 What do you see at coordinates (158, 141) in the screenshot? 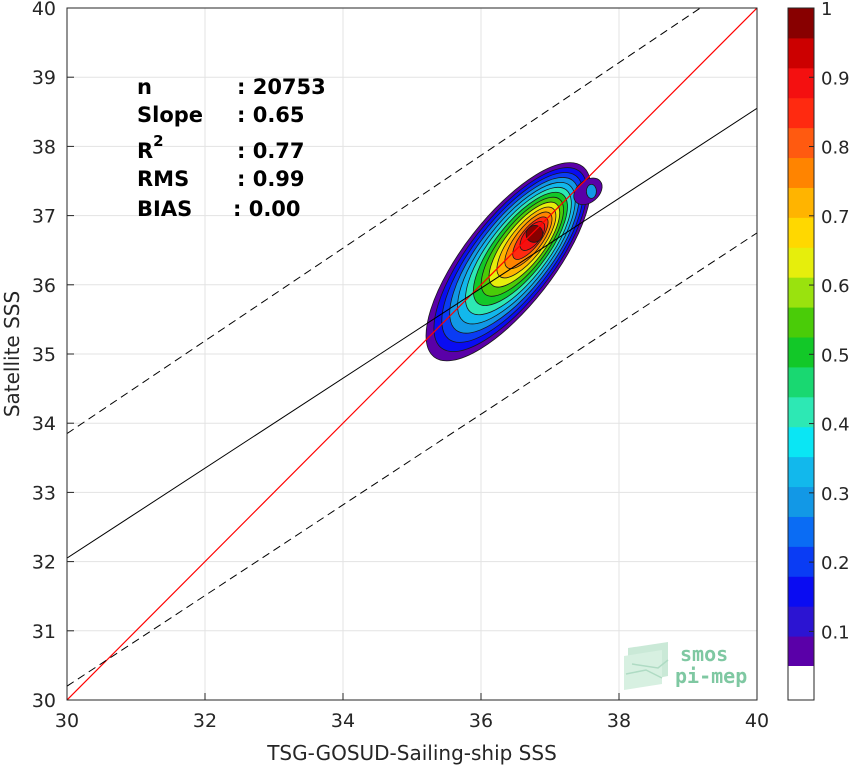
I see `stat-r2-superscript: 2` at bounding box center [158, 141].